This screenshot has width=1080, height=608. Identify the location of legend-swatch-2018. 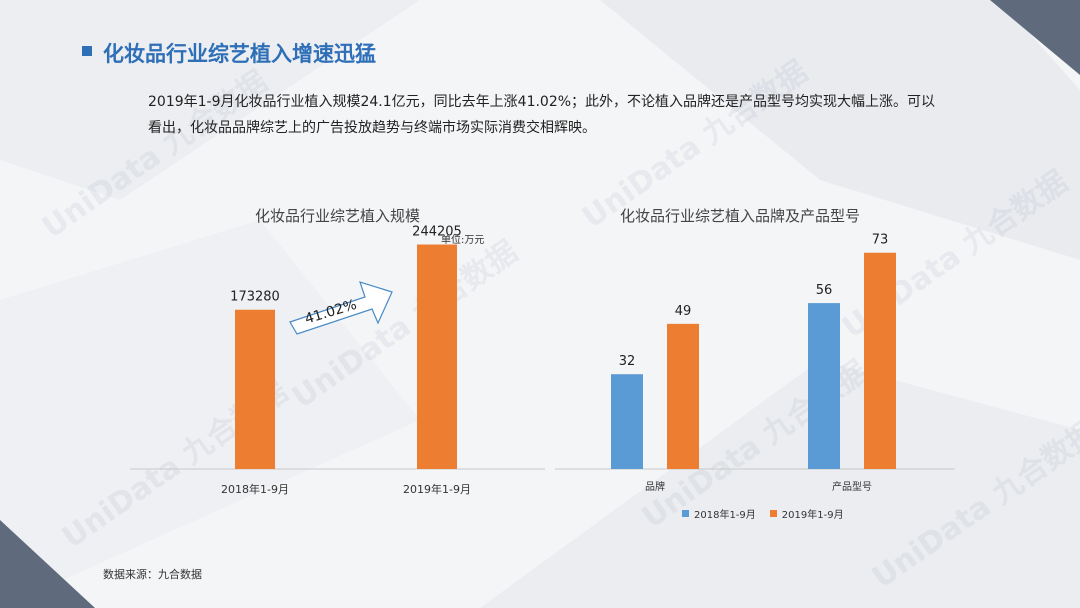
(685, 513).